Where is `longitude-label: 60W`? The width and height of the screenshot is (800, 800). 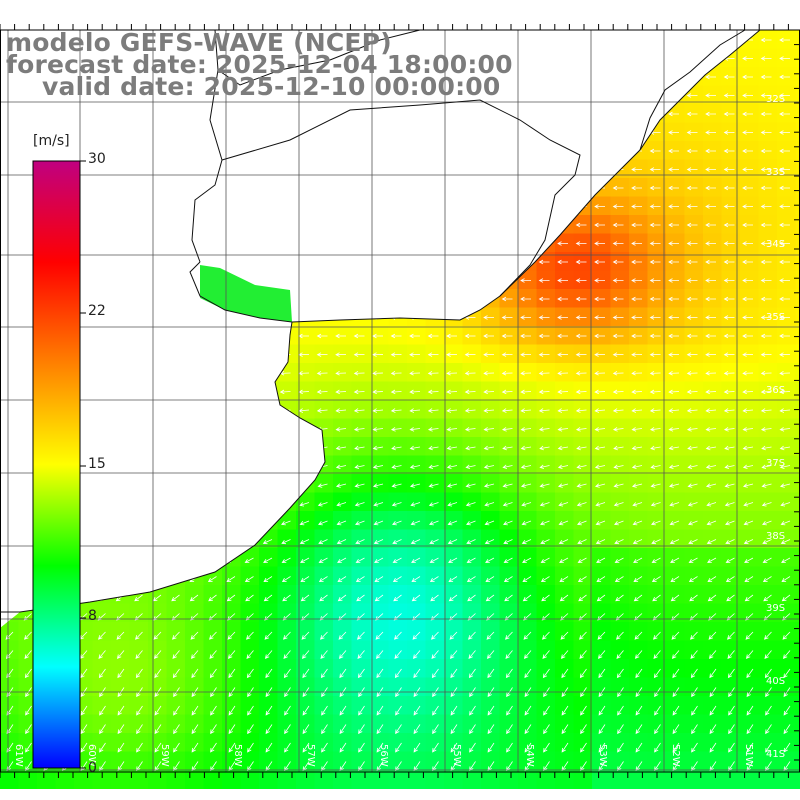 longitude-label: 60W is located at coordinates (91, 755).